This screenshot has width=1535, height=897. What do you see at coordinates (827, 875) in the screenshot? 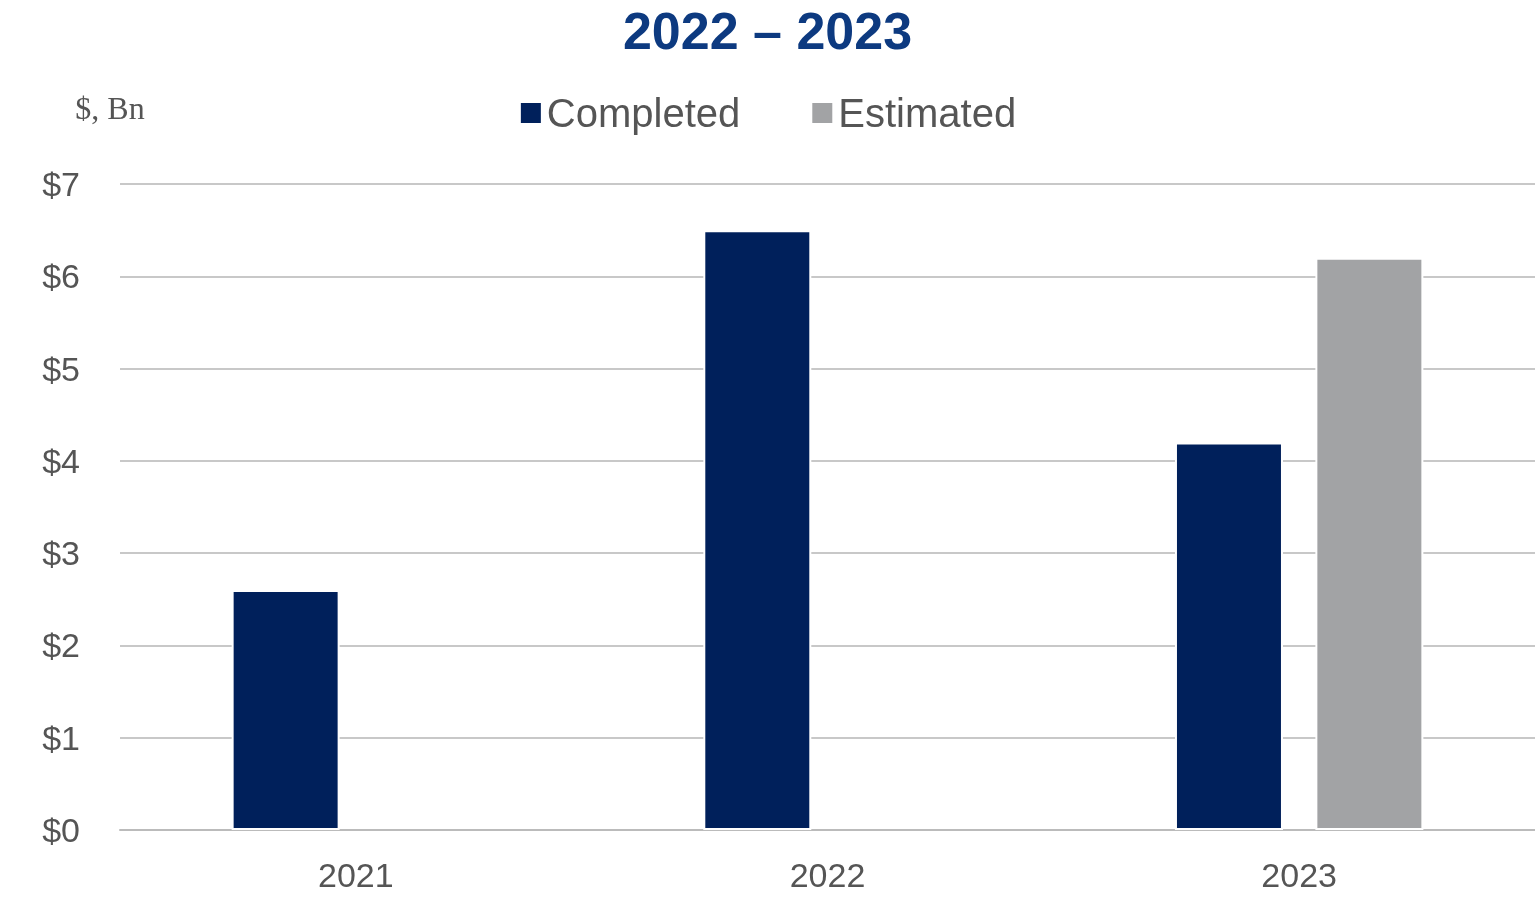
I see `x-tick-label: 2022` at bounding box center [827, 875].